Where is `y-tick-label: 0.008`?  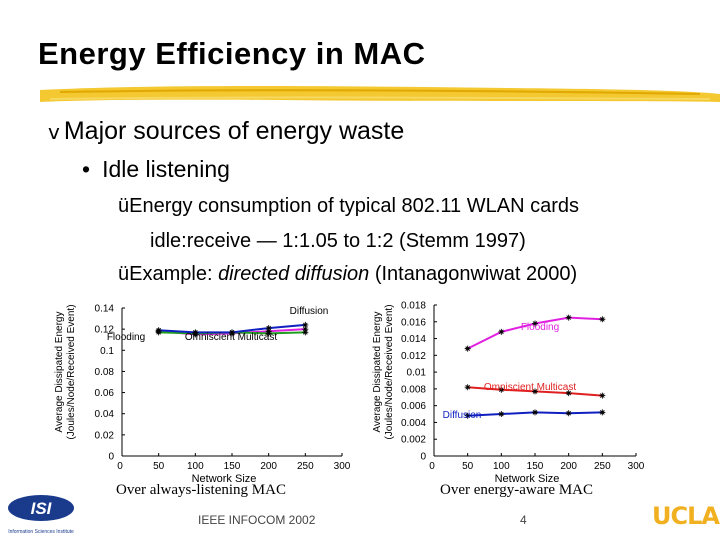
y-tick-label: 0.008 is located at coordinates (413, 389).